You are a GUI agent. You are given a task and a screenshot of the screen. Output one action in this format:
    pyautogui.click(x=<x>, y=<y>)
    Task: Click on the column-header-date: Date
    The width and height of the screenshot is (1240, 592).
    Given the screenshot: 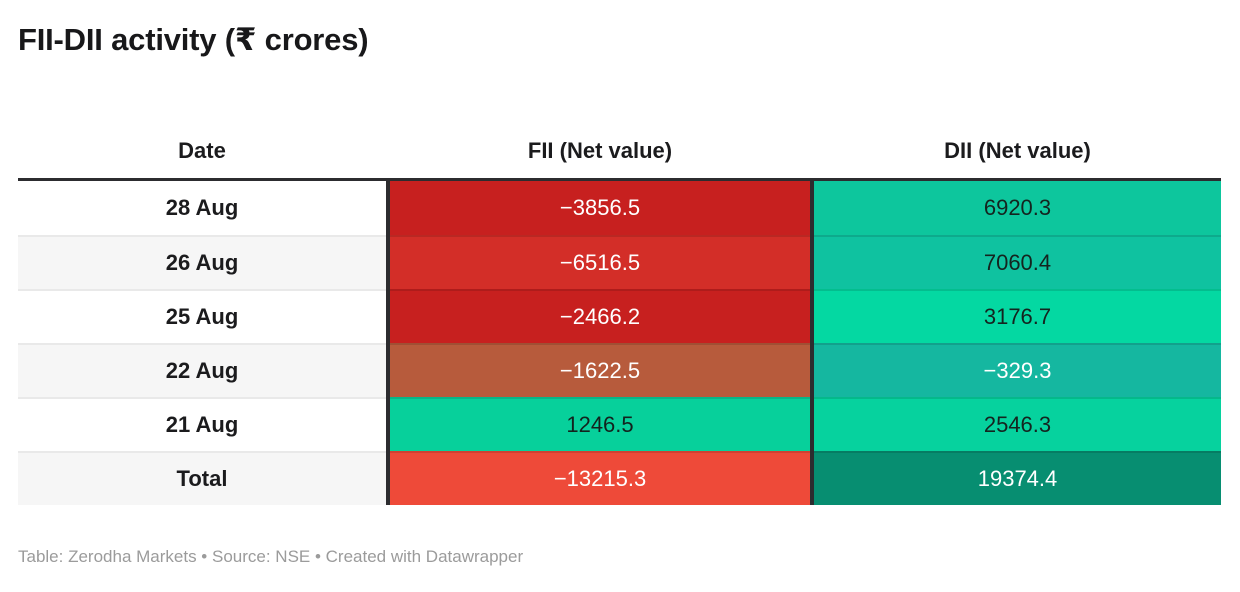 What is the action you would take?
    pyautogui.click(x=202, y=150)
    